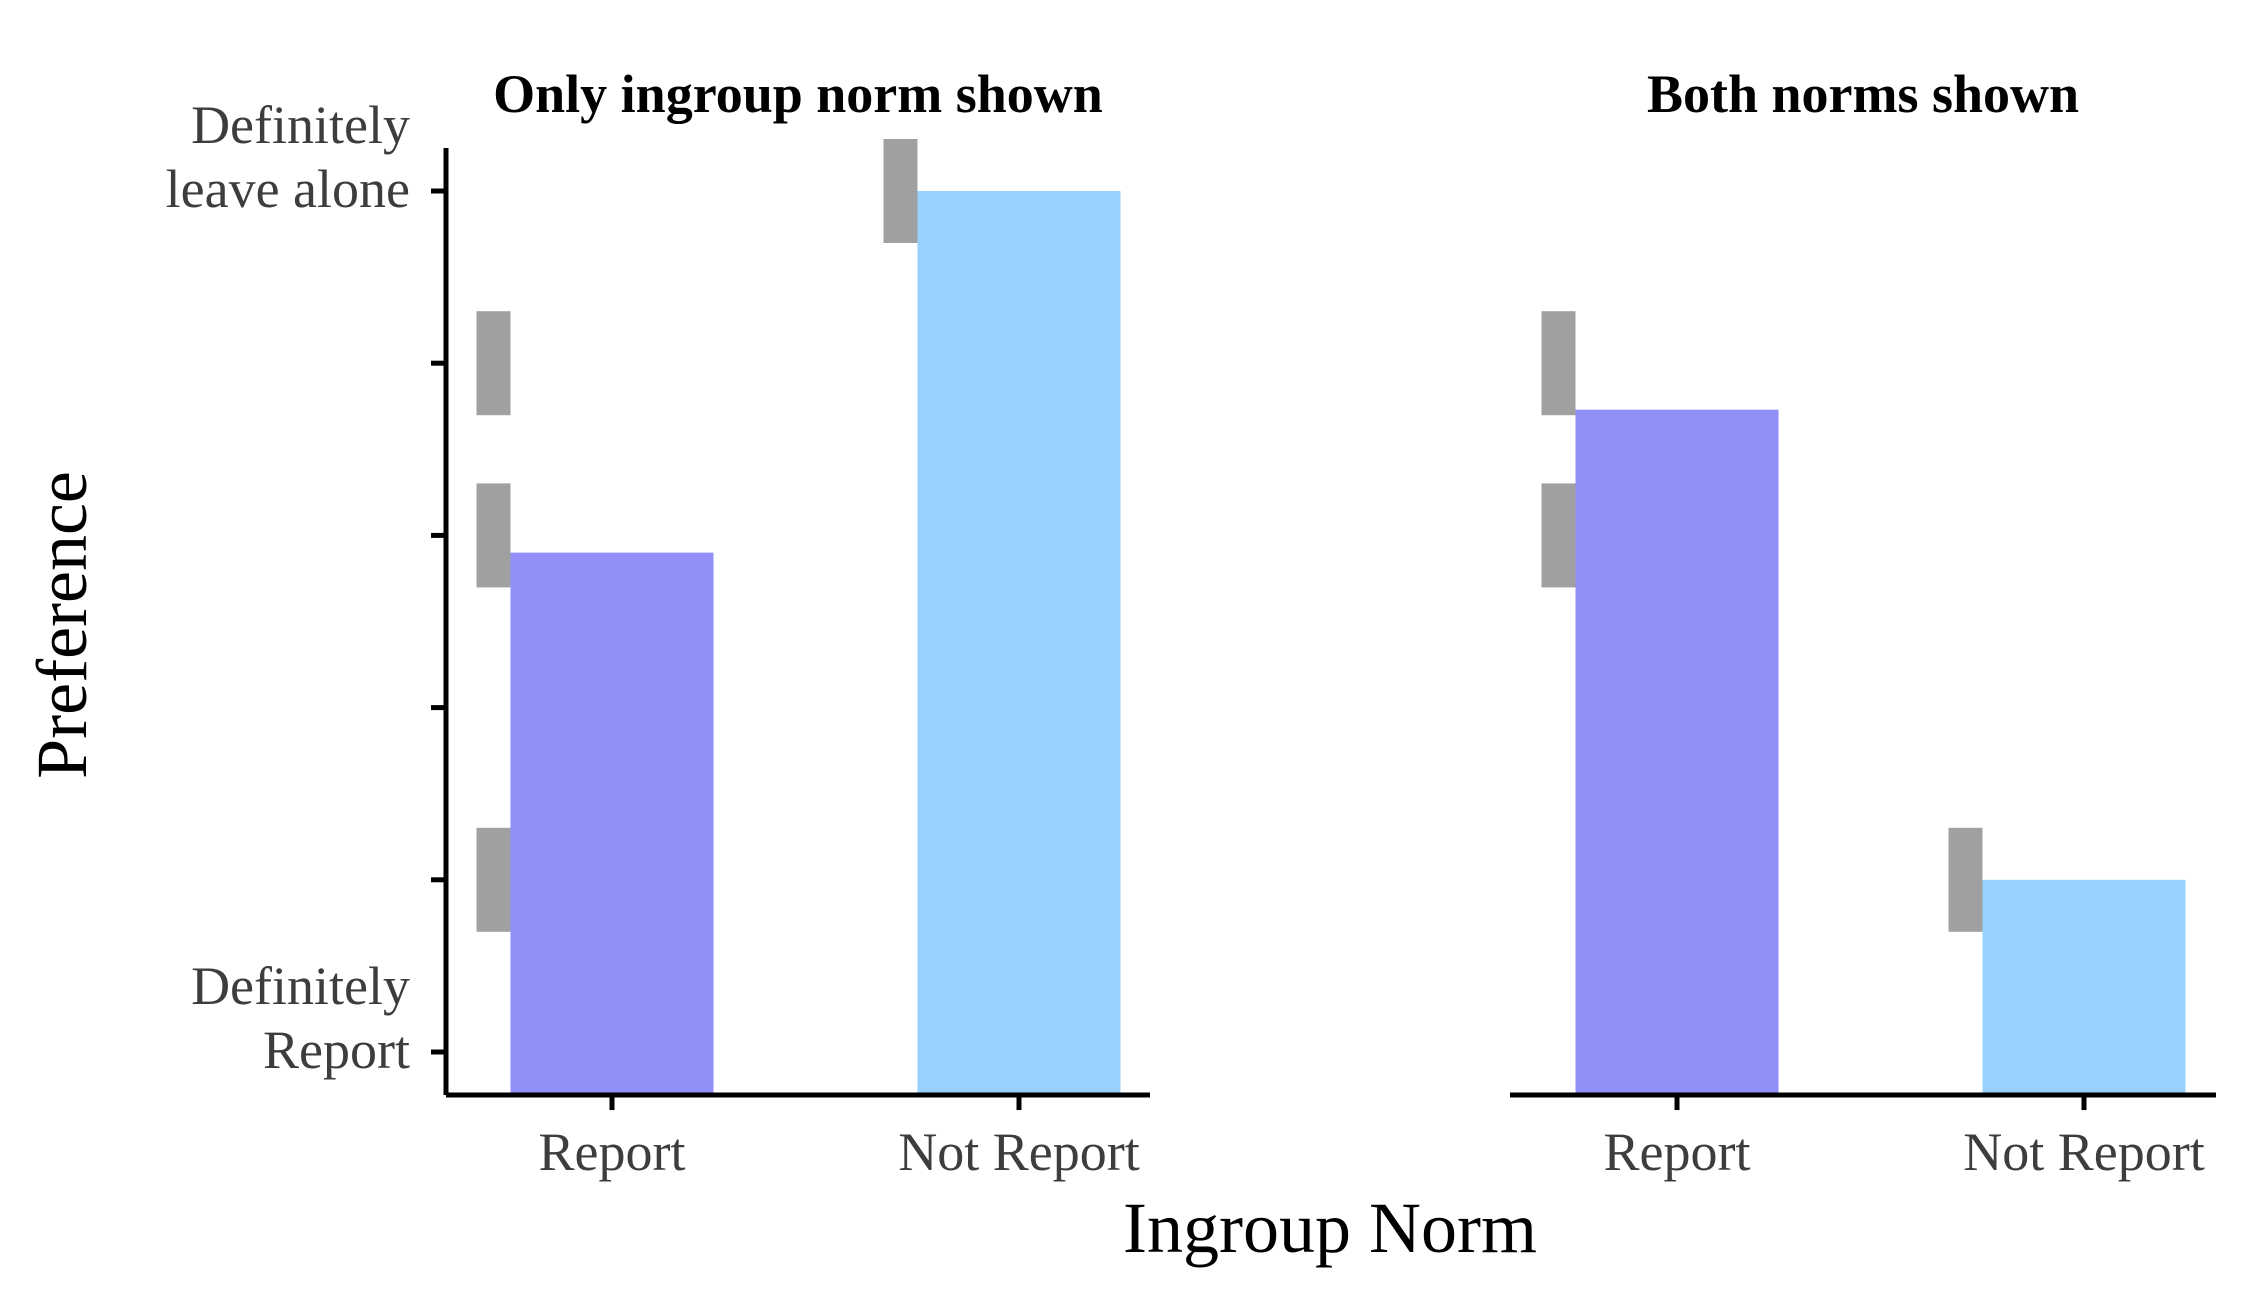 The width and height of the screenshot is (2244, 1299). I want to click on y-tick-label-line: Report, so click(336, 1050).